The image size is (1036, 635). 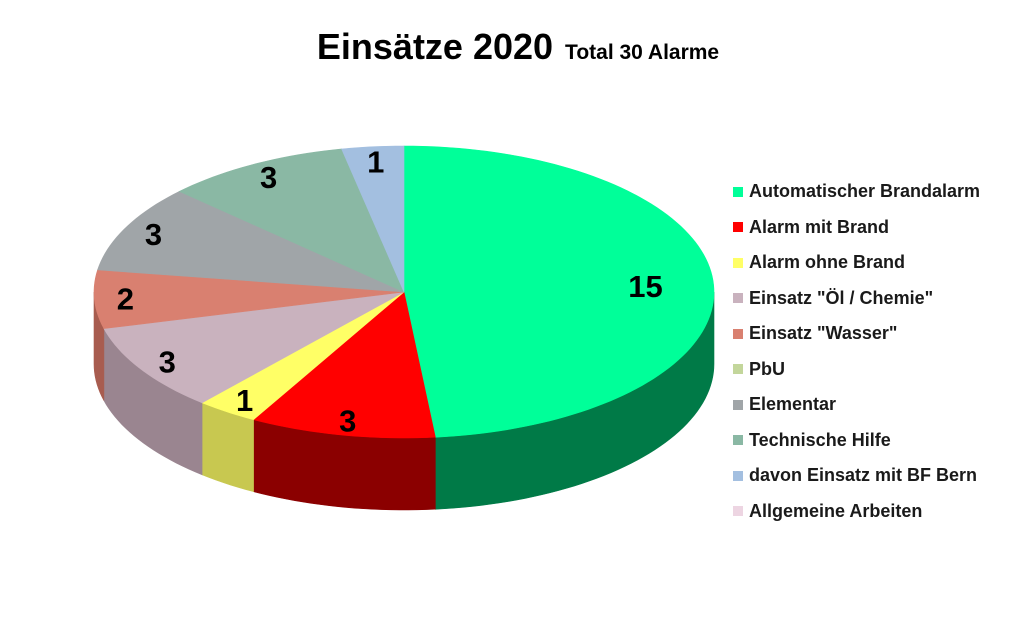 I want to click on legend-item-automatischer-brandalarm: Automatischer Brandalarm, so click(x=856, y=192).